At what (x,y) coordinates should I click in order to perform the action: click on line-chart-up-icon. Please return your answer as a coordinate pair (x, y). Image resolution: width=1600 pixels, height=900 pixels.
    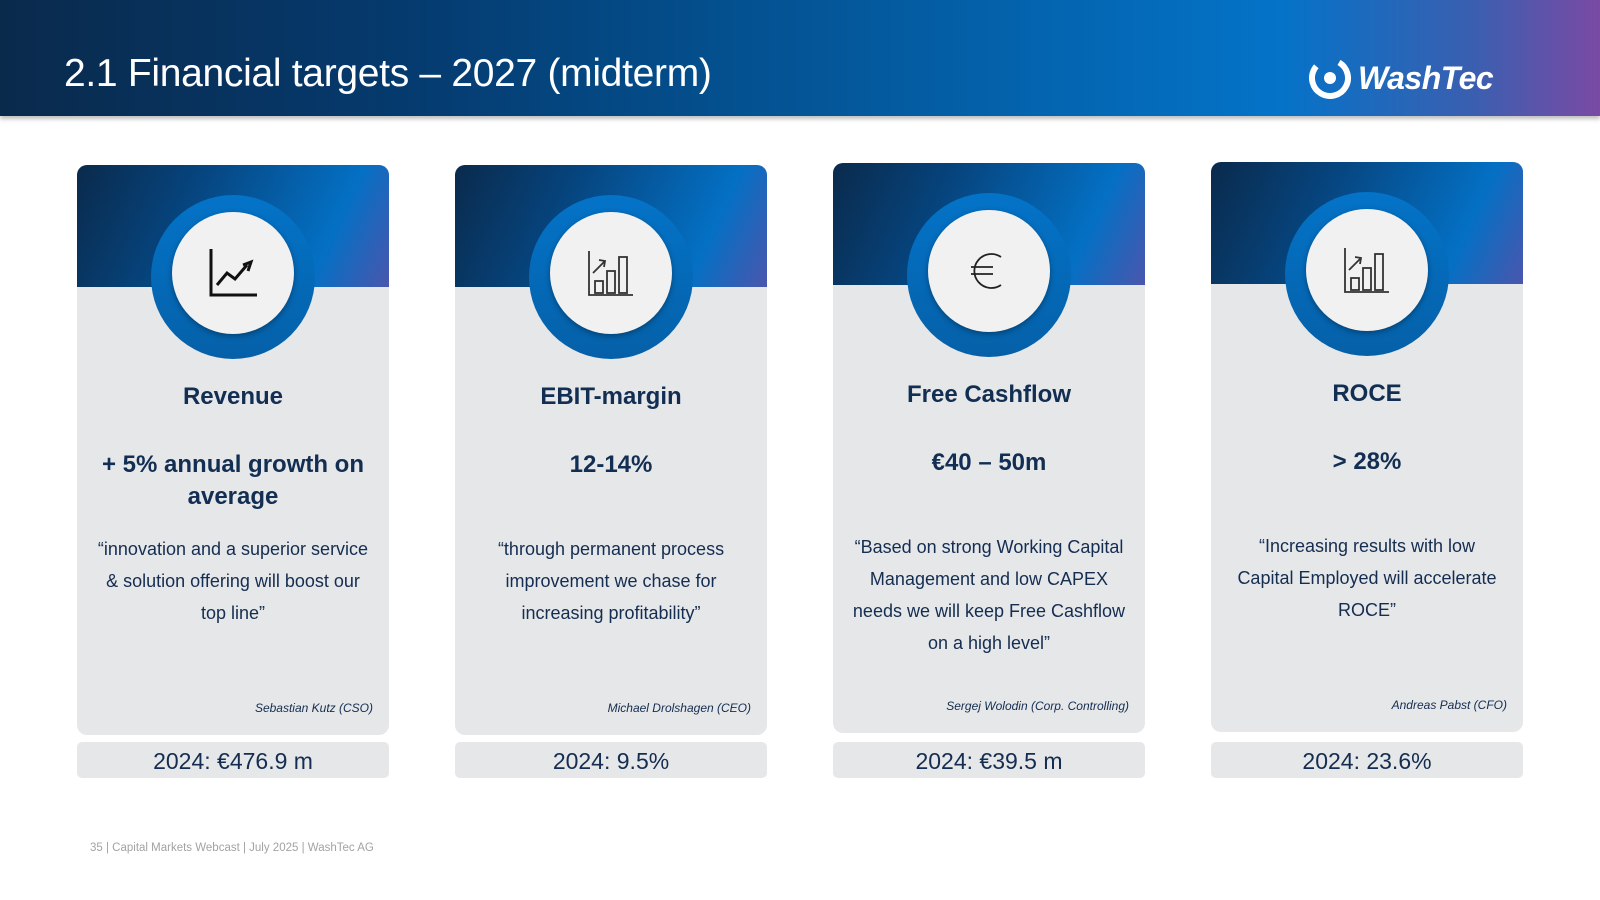
    Looking at the image, I should click on (233, 273).